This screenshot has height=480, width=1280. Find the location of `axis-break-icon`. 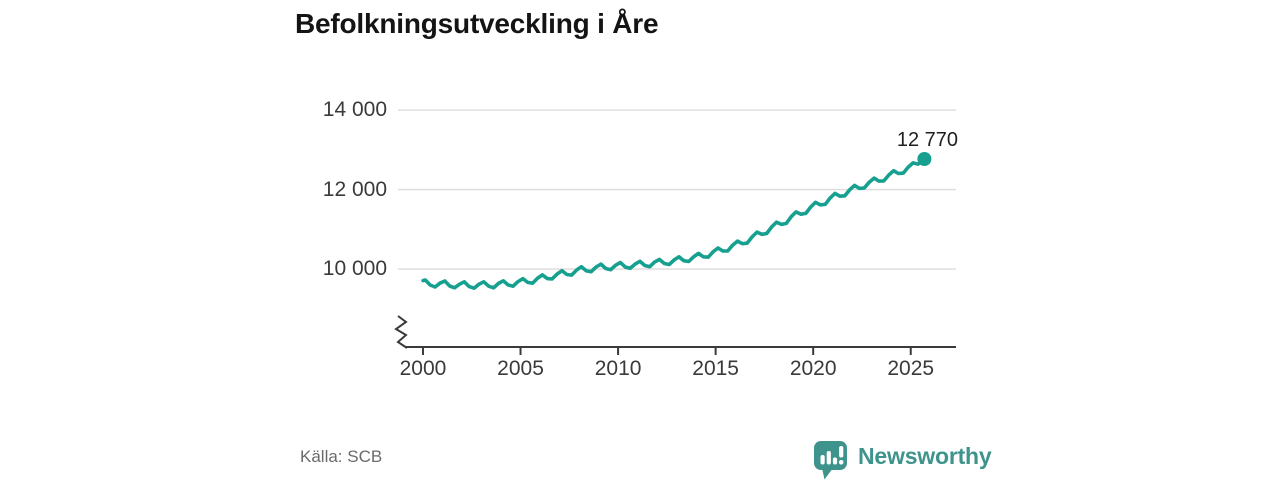

axis-break-icon is located at coordinates (401, 332).